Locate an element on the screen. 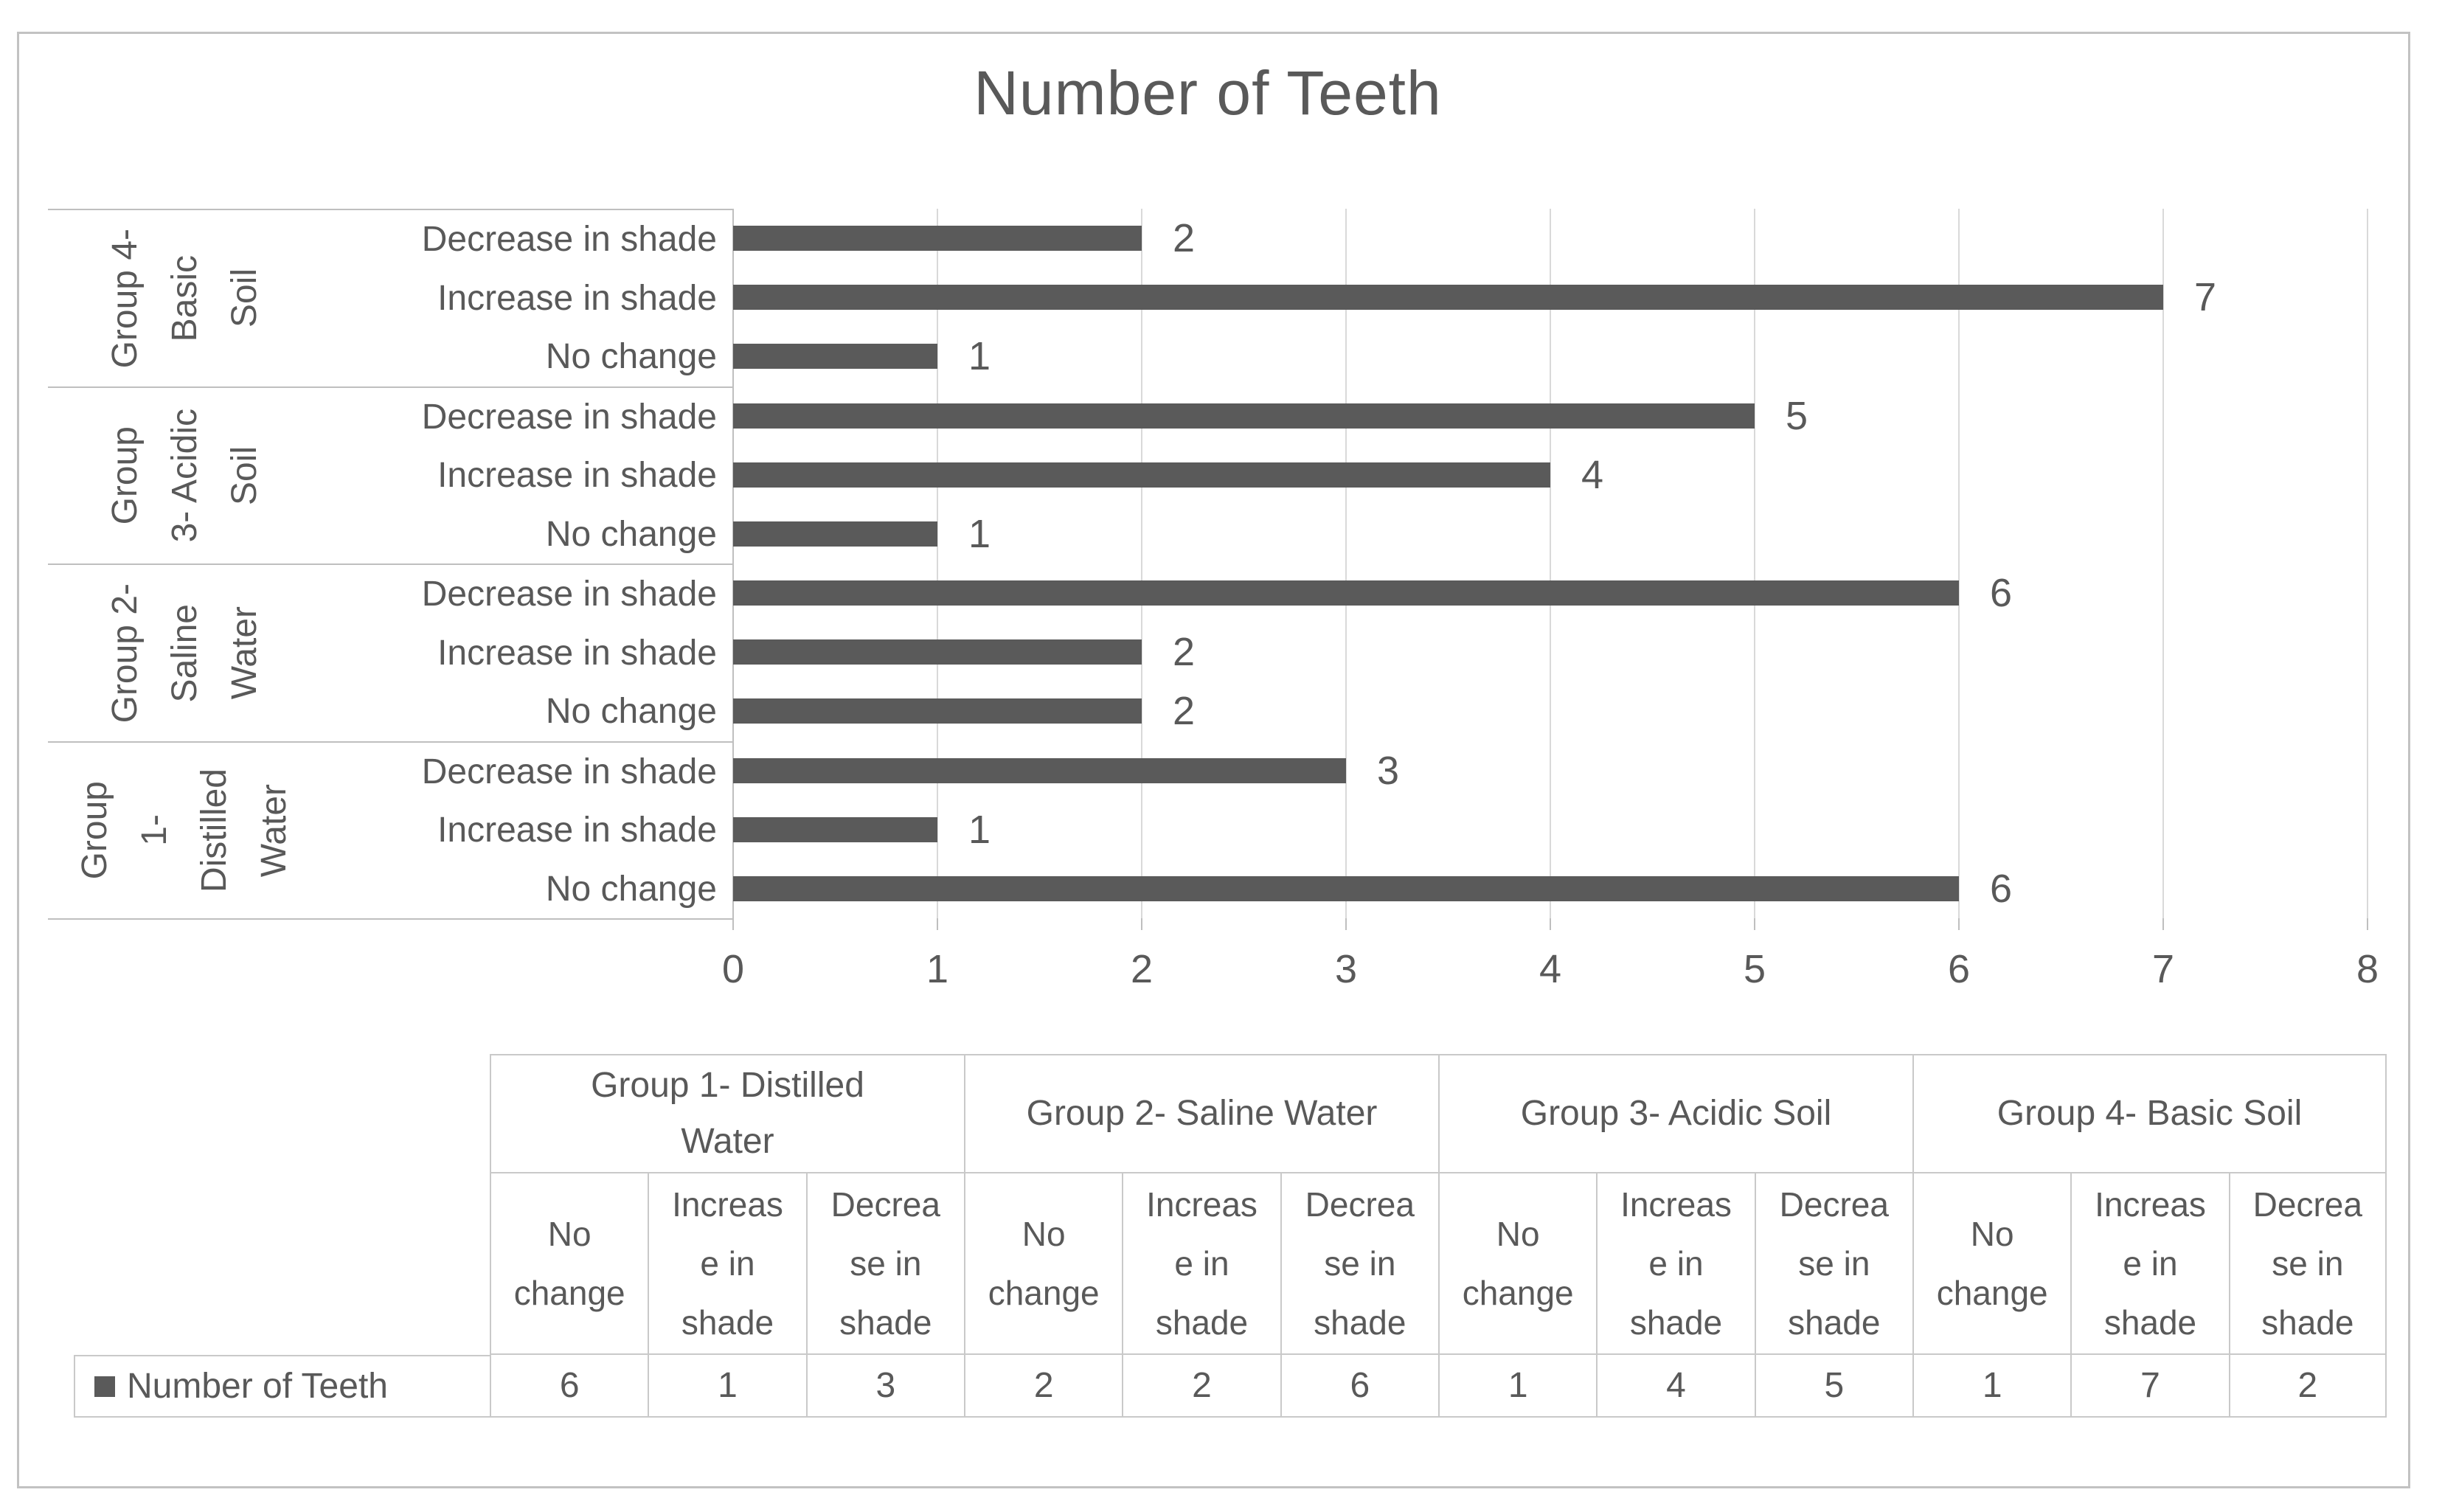  group-label-line: 3- Acidic is located at coordinates (184, 476).